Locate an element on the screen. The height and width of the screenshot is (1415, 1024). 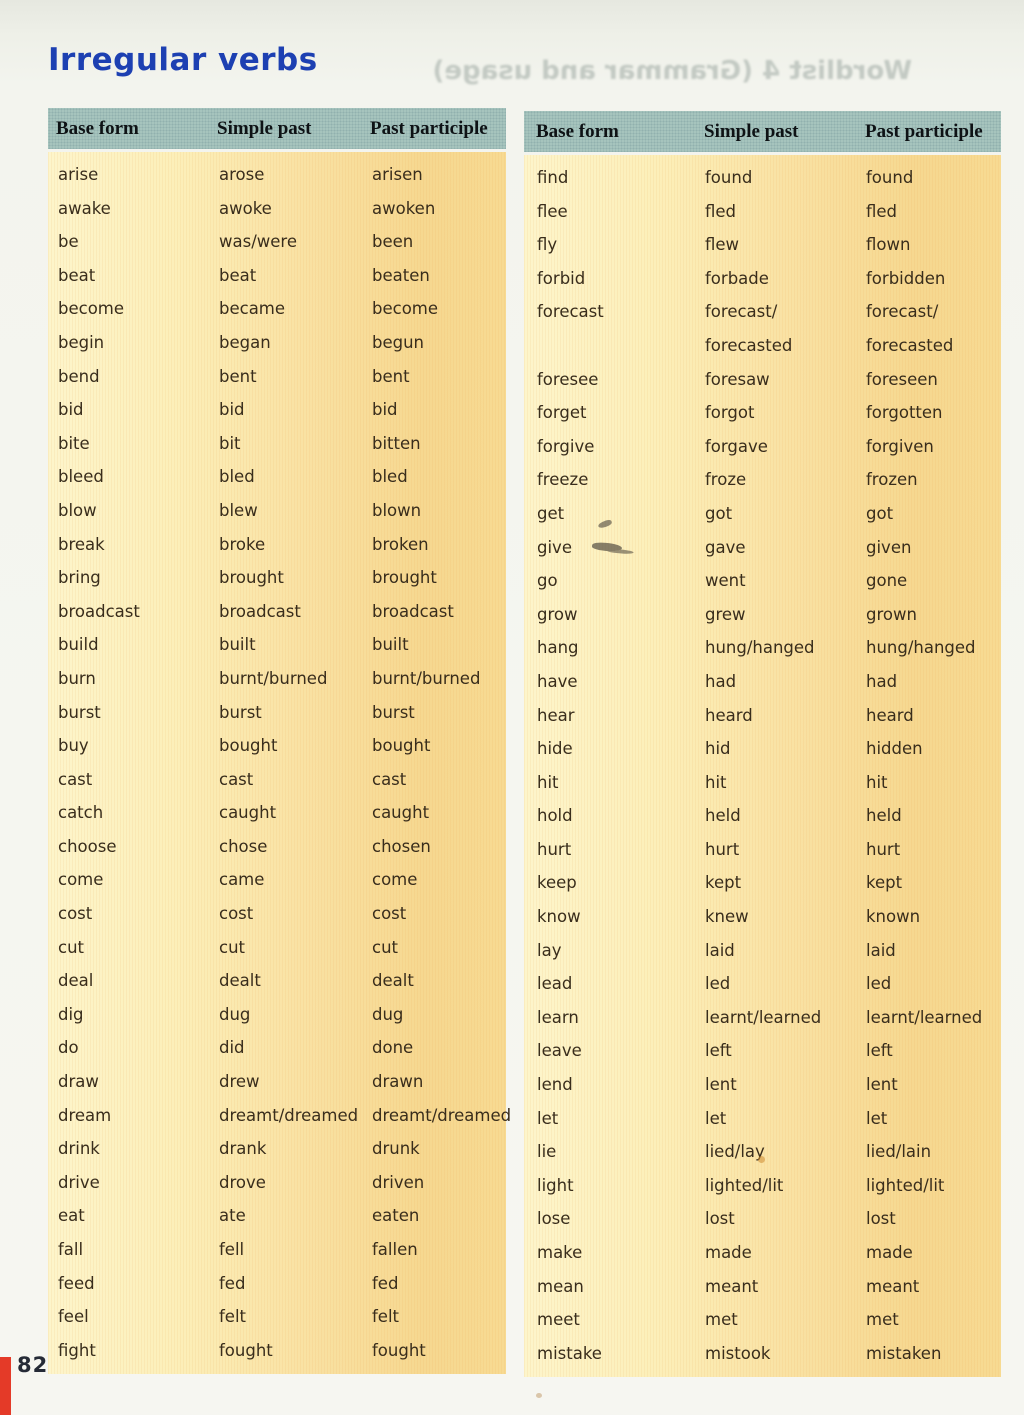
base-form-cell: eat is located at coordinates (71, 1216).